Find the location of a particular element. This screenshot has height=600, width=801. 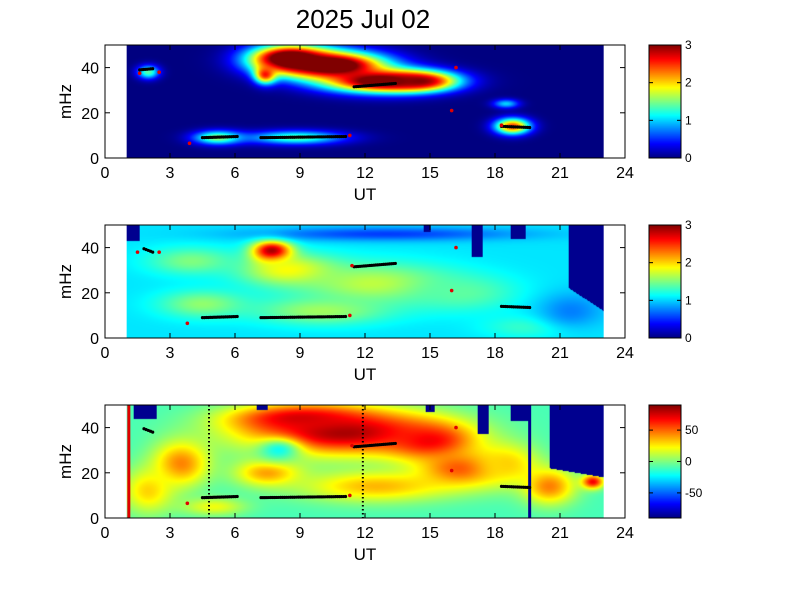

colorbar-tick-label: -50 is located at coordinates (694, 493).